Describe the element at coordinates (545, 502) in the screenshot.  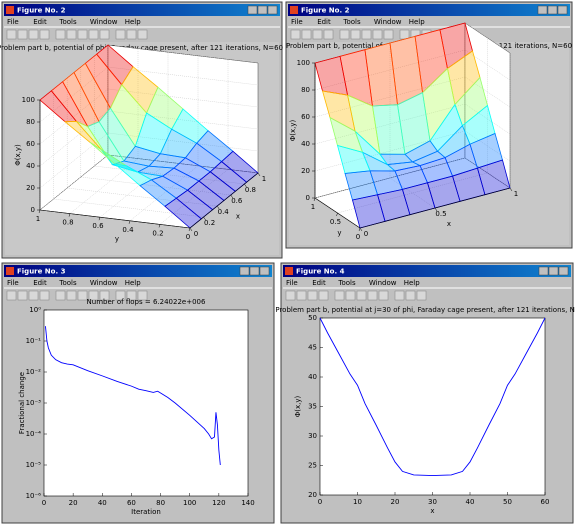
I see `x-tick-label: 60` at that location.